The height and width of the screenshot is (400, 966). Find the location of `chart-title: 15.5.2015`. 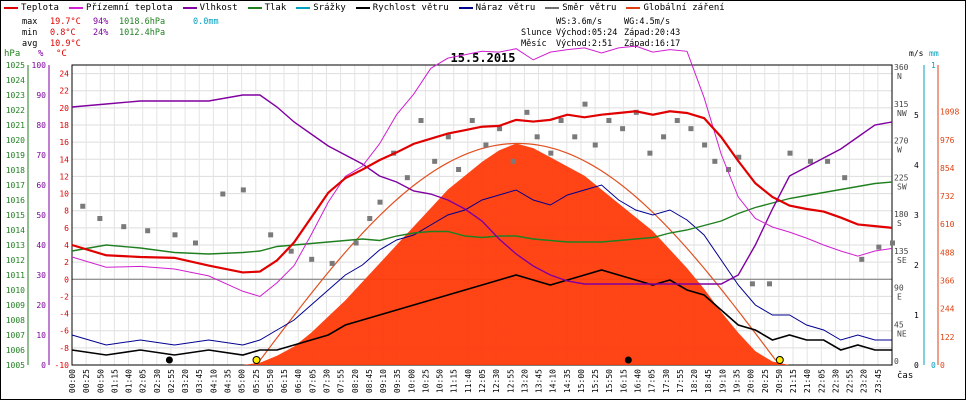

chart-title: 15.5.2015 is located at coordinates (482, 58).